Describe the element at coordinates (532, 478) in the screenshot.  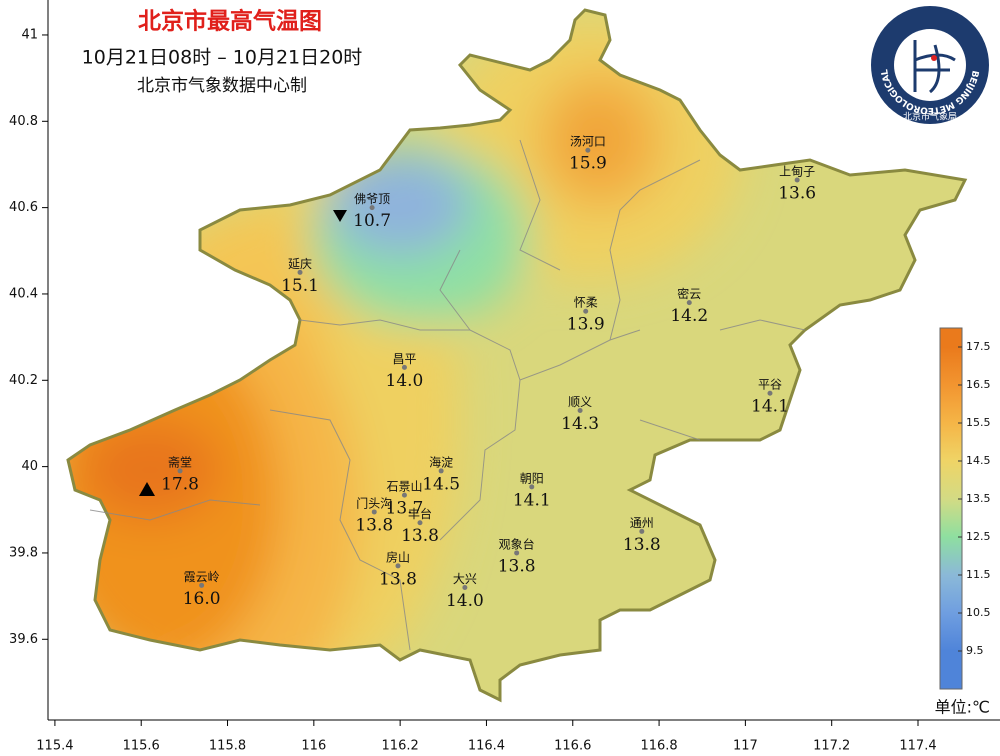
I see `station-name: 朝阳` at that location.